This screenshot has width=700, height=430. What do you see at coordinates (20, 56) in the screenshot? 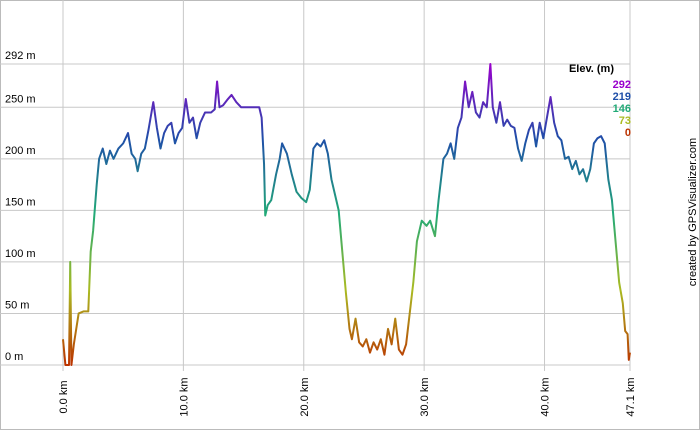
I see `y-tick-label: 292 m` at bounding box center [20, 56].